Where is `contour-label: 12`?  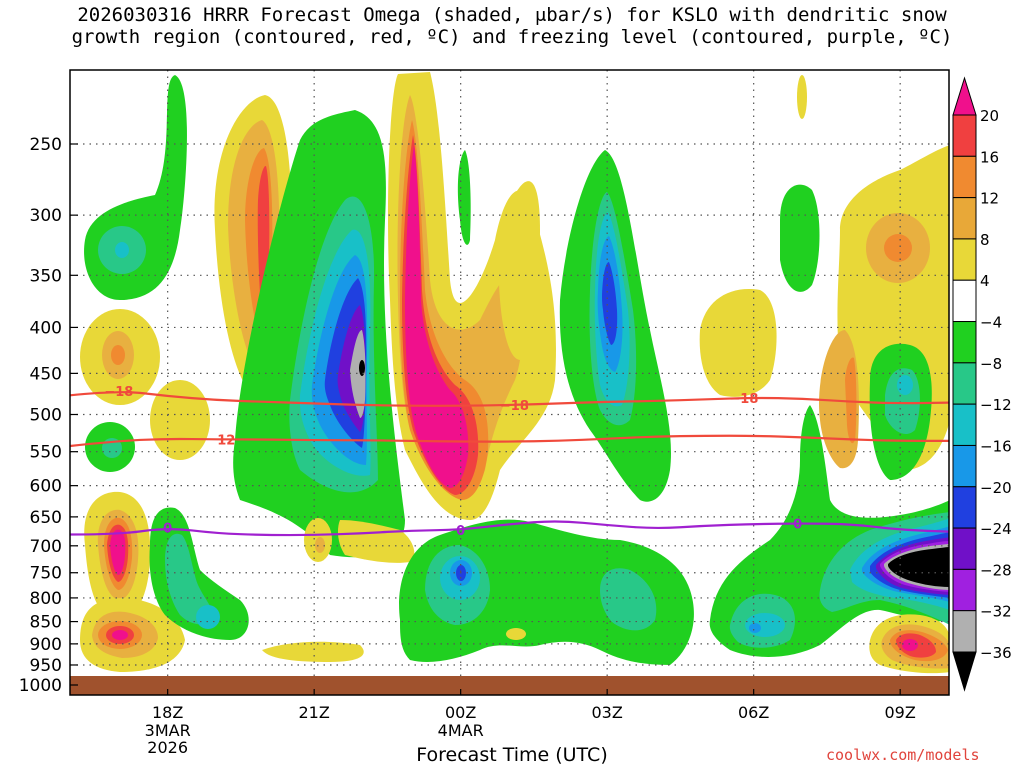
contour-label: 12 is located at coordinates (226, 440).